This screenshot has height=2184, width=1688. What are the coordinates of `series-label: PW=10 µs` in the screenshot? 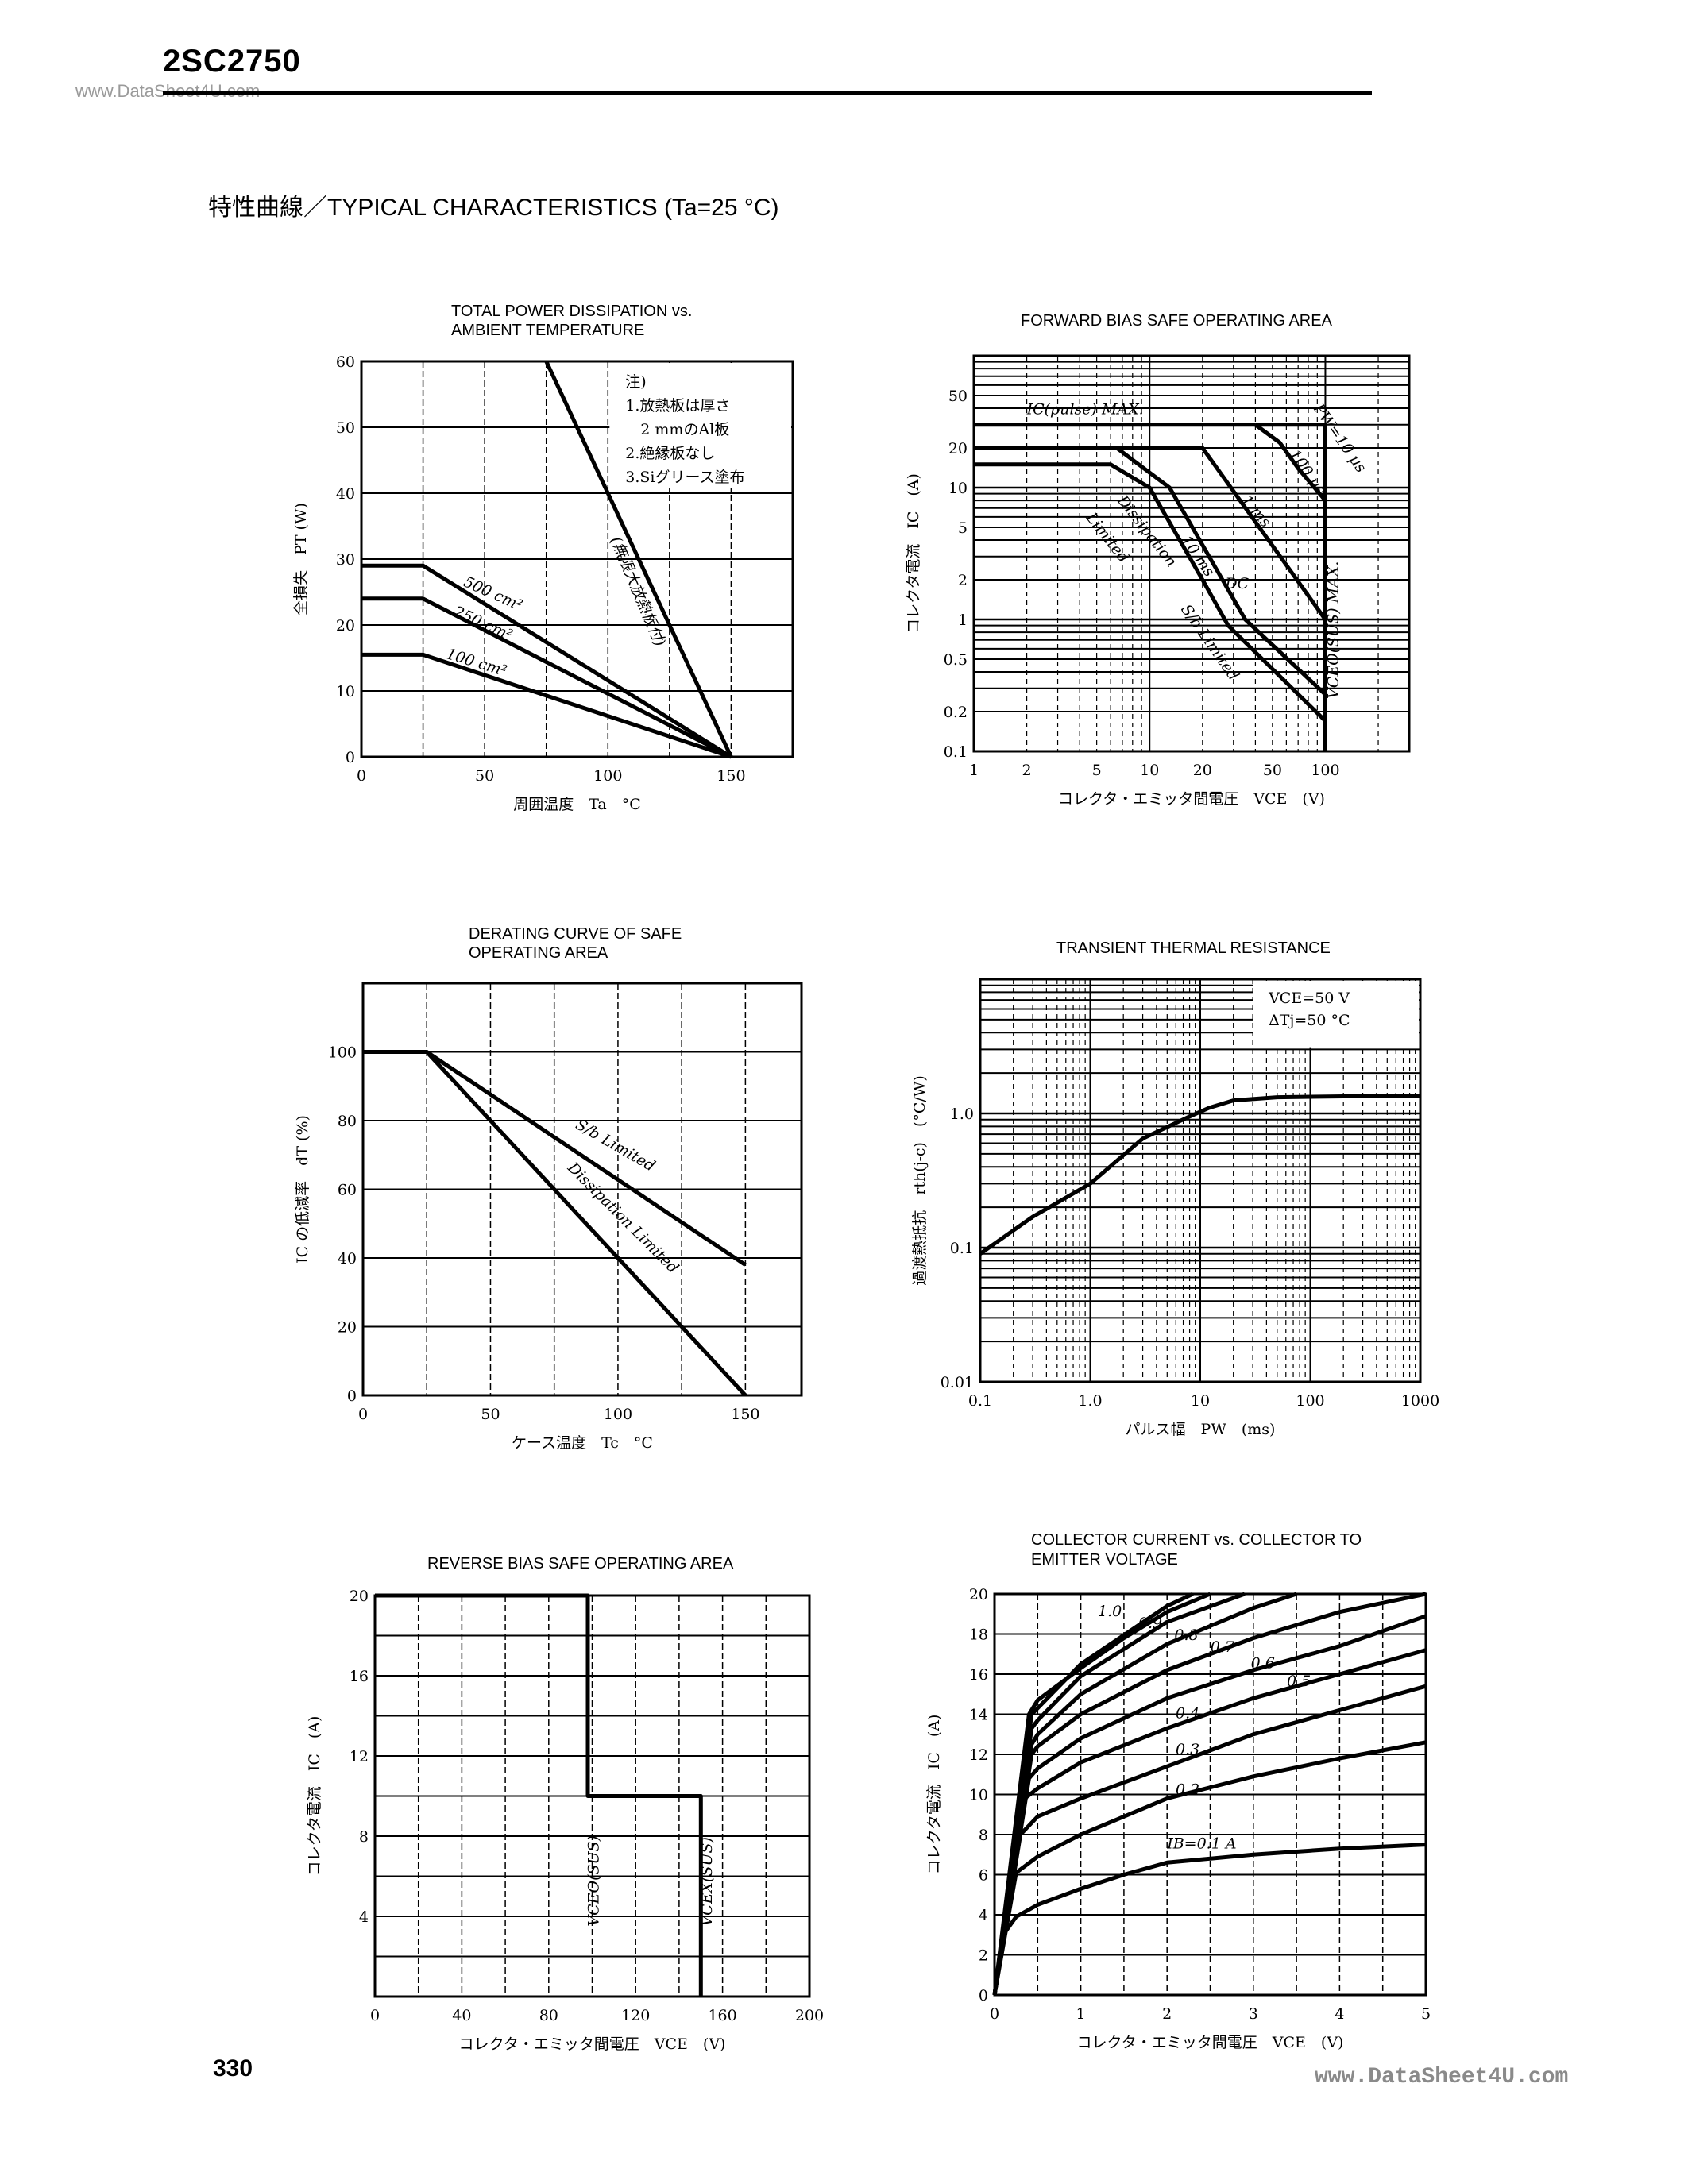 It's located at (1339, 438).